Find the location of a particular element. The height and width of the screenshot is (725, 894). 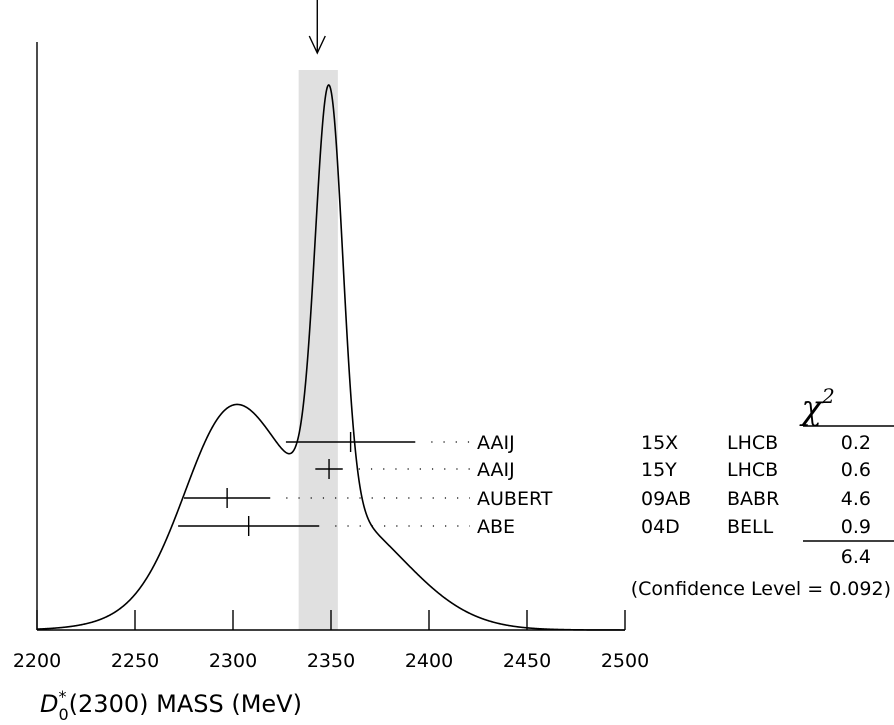

x-axis-label-rest: (2300) MASS (MeV) is located at coordinates (185, 704).